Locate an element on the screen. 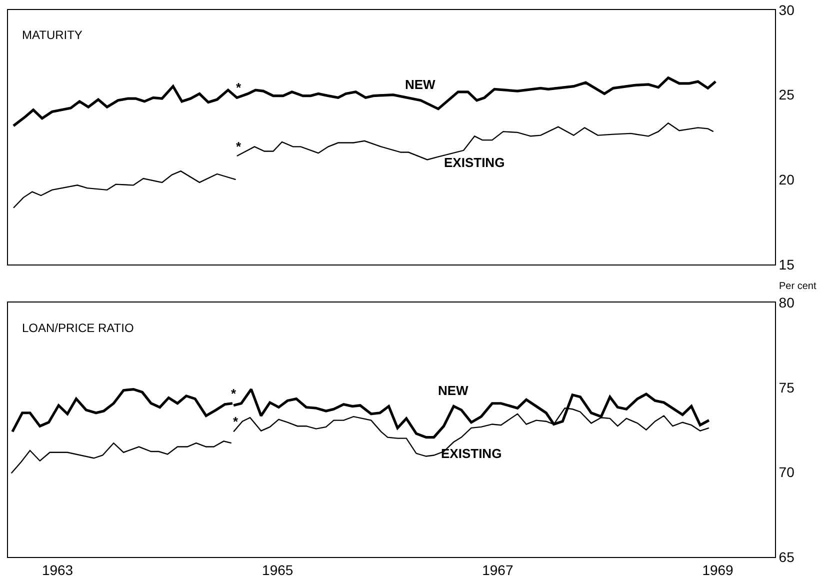  line-series is located at coordinates (364, 102).